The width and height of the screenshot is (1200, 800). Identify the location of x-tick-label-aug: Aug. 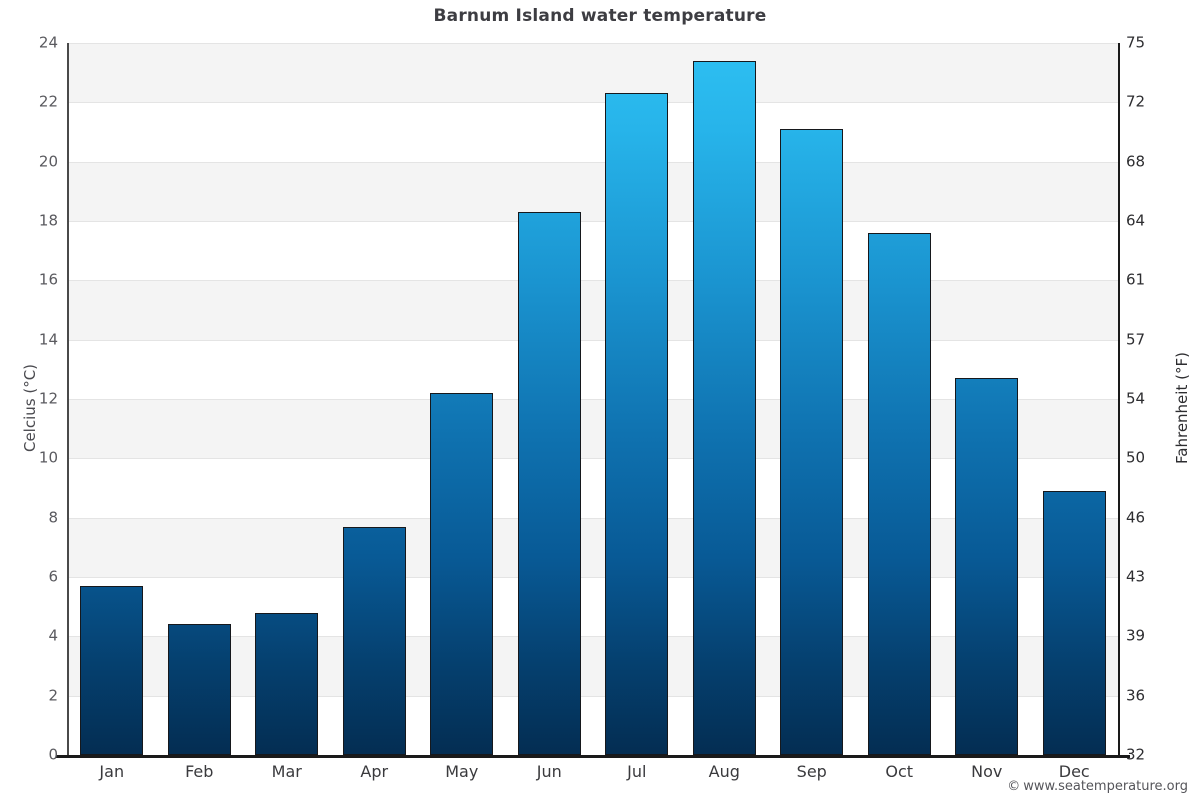
(724, 771).